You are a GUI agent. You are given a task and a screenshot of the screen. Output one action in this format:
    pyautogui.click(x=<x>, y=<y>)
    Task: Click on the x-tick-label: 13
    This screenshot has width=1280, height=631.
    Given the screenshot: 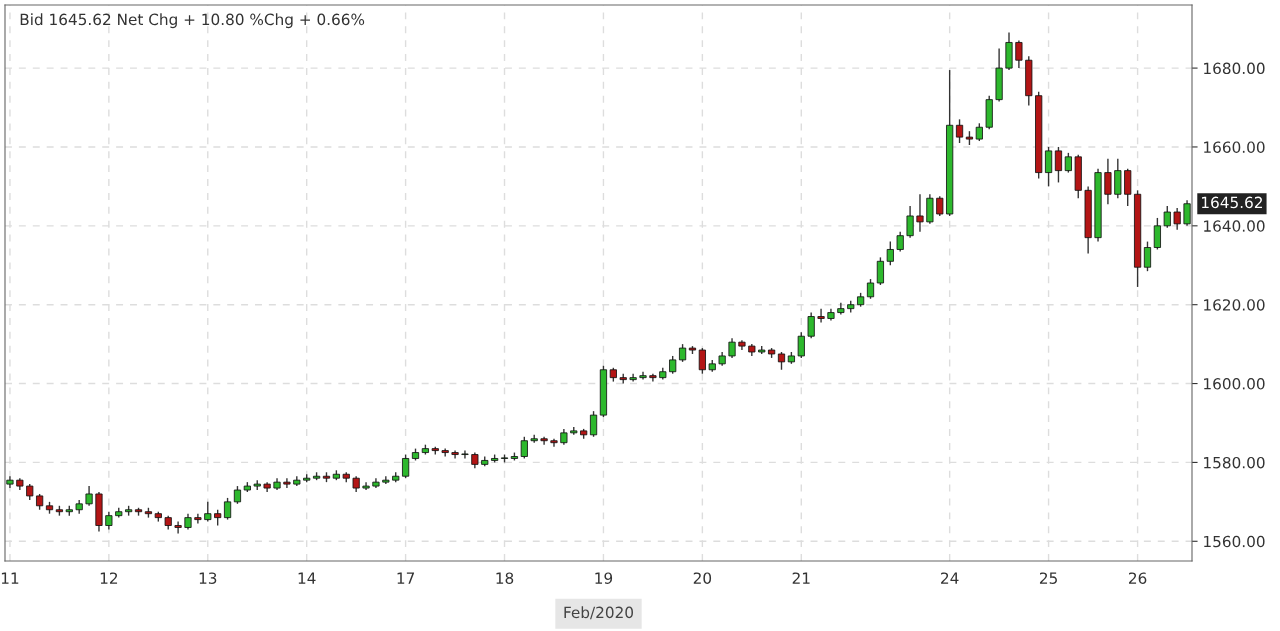 What is the action you would take?
    pyautogui.click(x=208, y=578)
    